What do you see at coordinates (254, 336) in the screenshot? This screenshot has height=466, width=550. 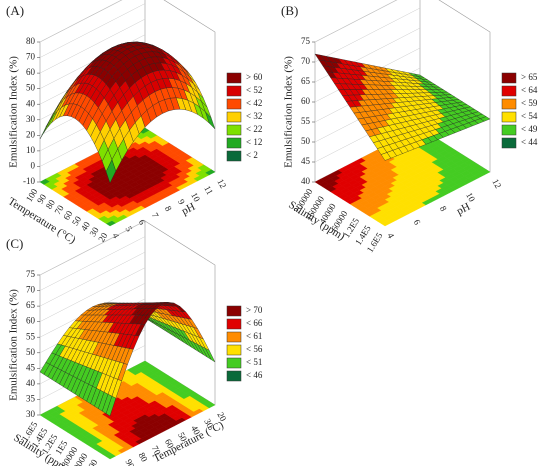 I see `legend-label: < 61` at bounding box center [254, 336].